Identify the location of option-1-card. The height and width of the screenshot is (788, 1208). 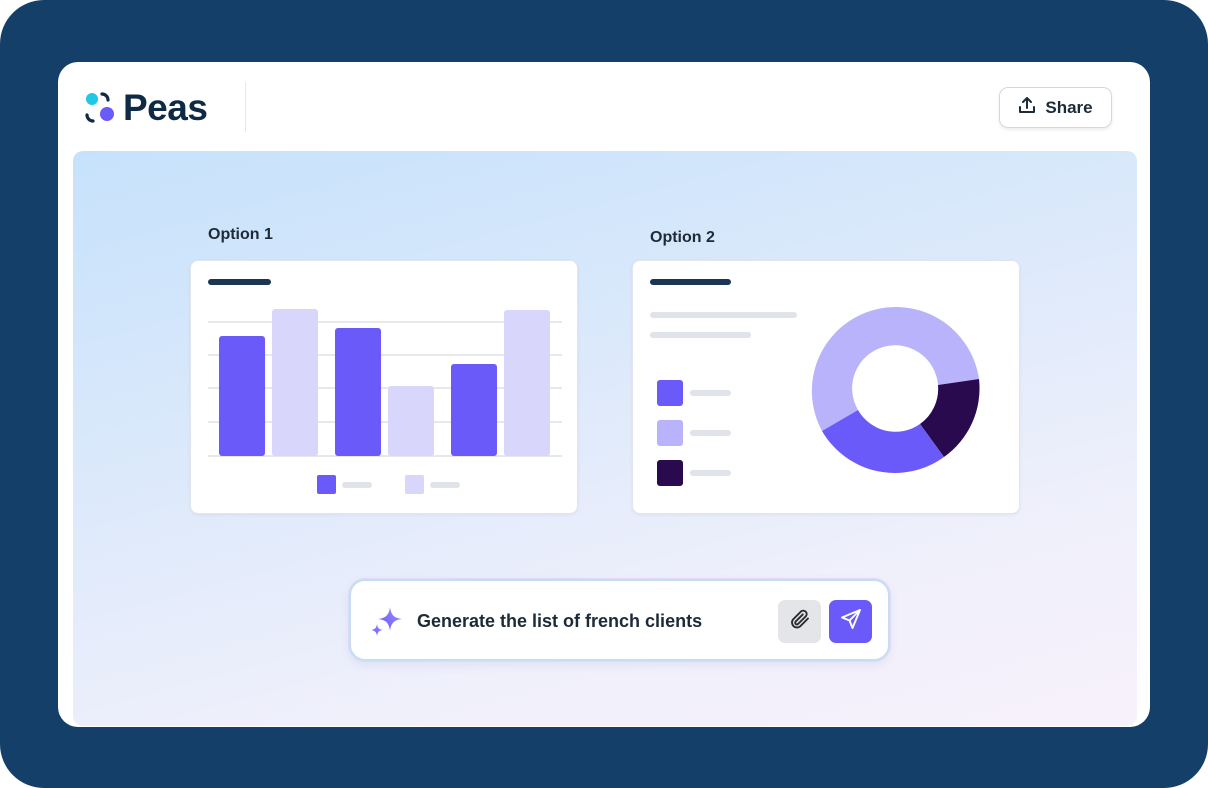
(384, 387).